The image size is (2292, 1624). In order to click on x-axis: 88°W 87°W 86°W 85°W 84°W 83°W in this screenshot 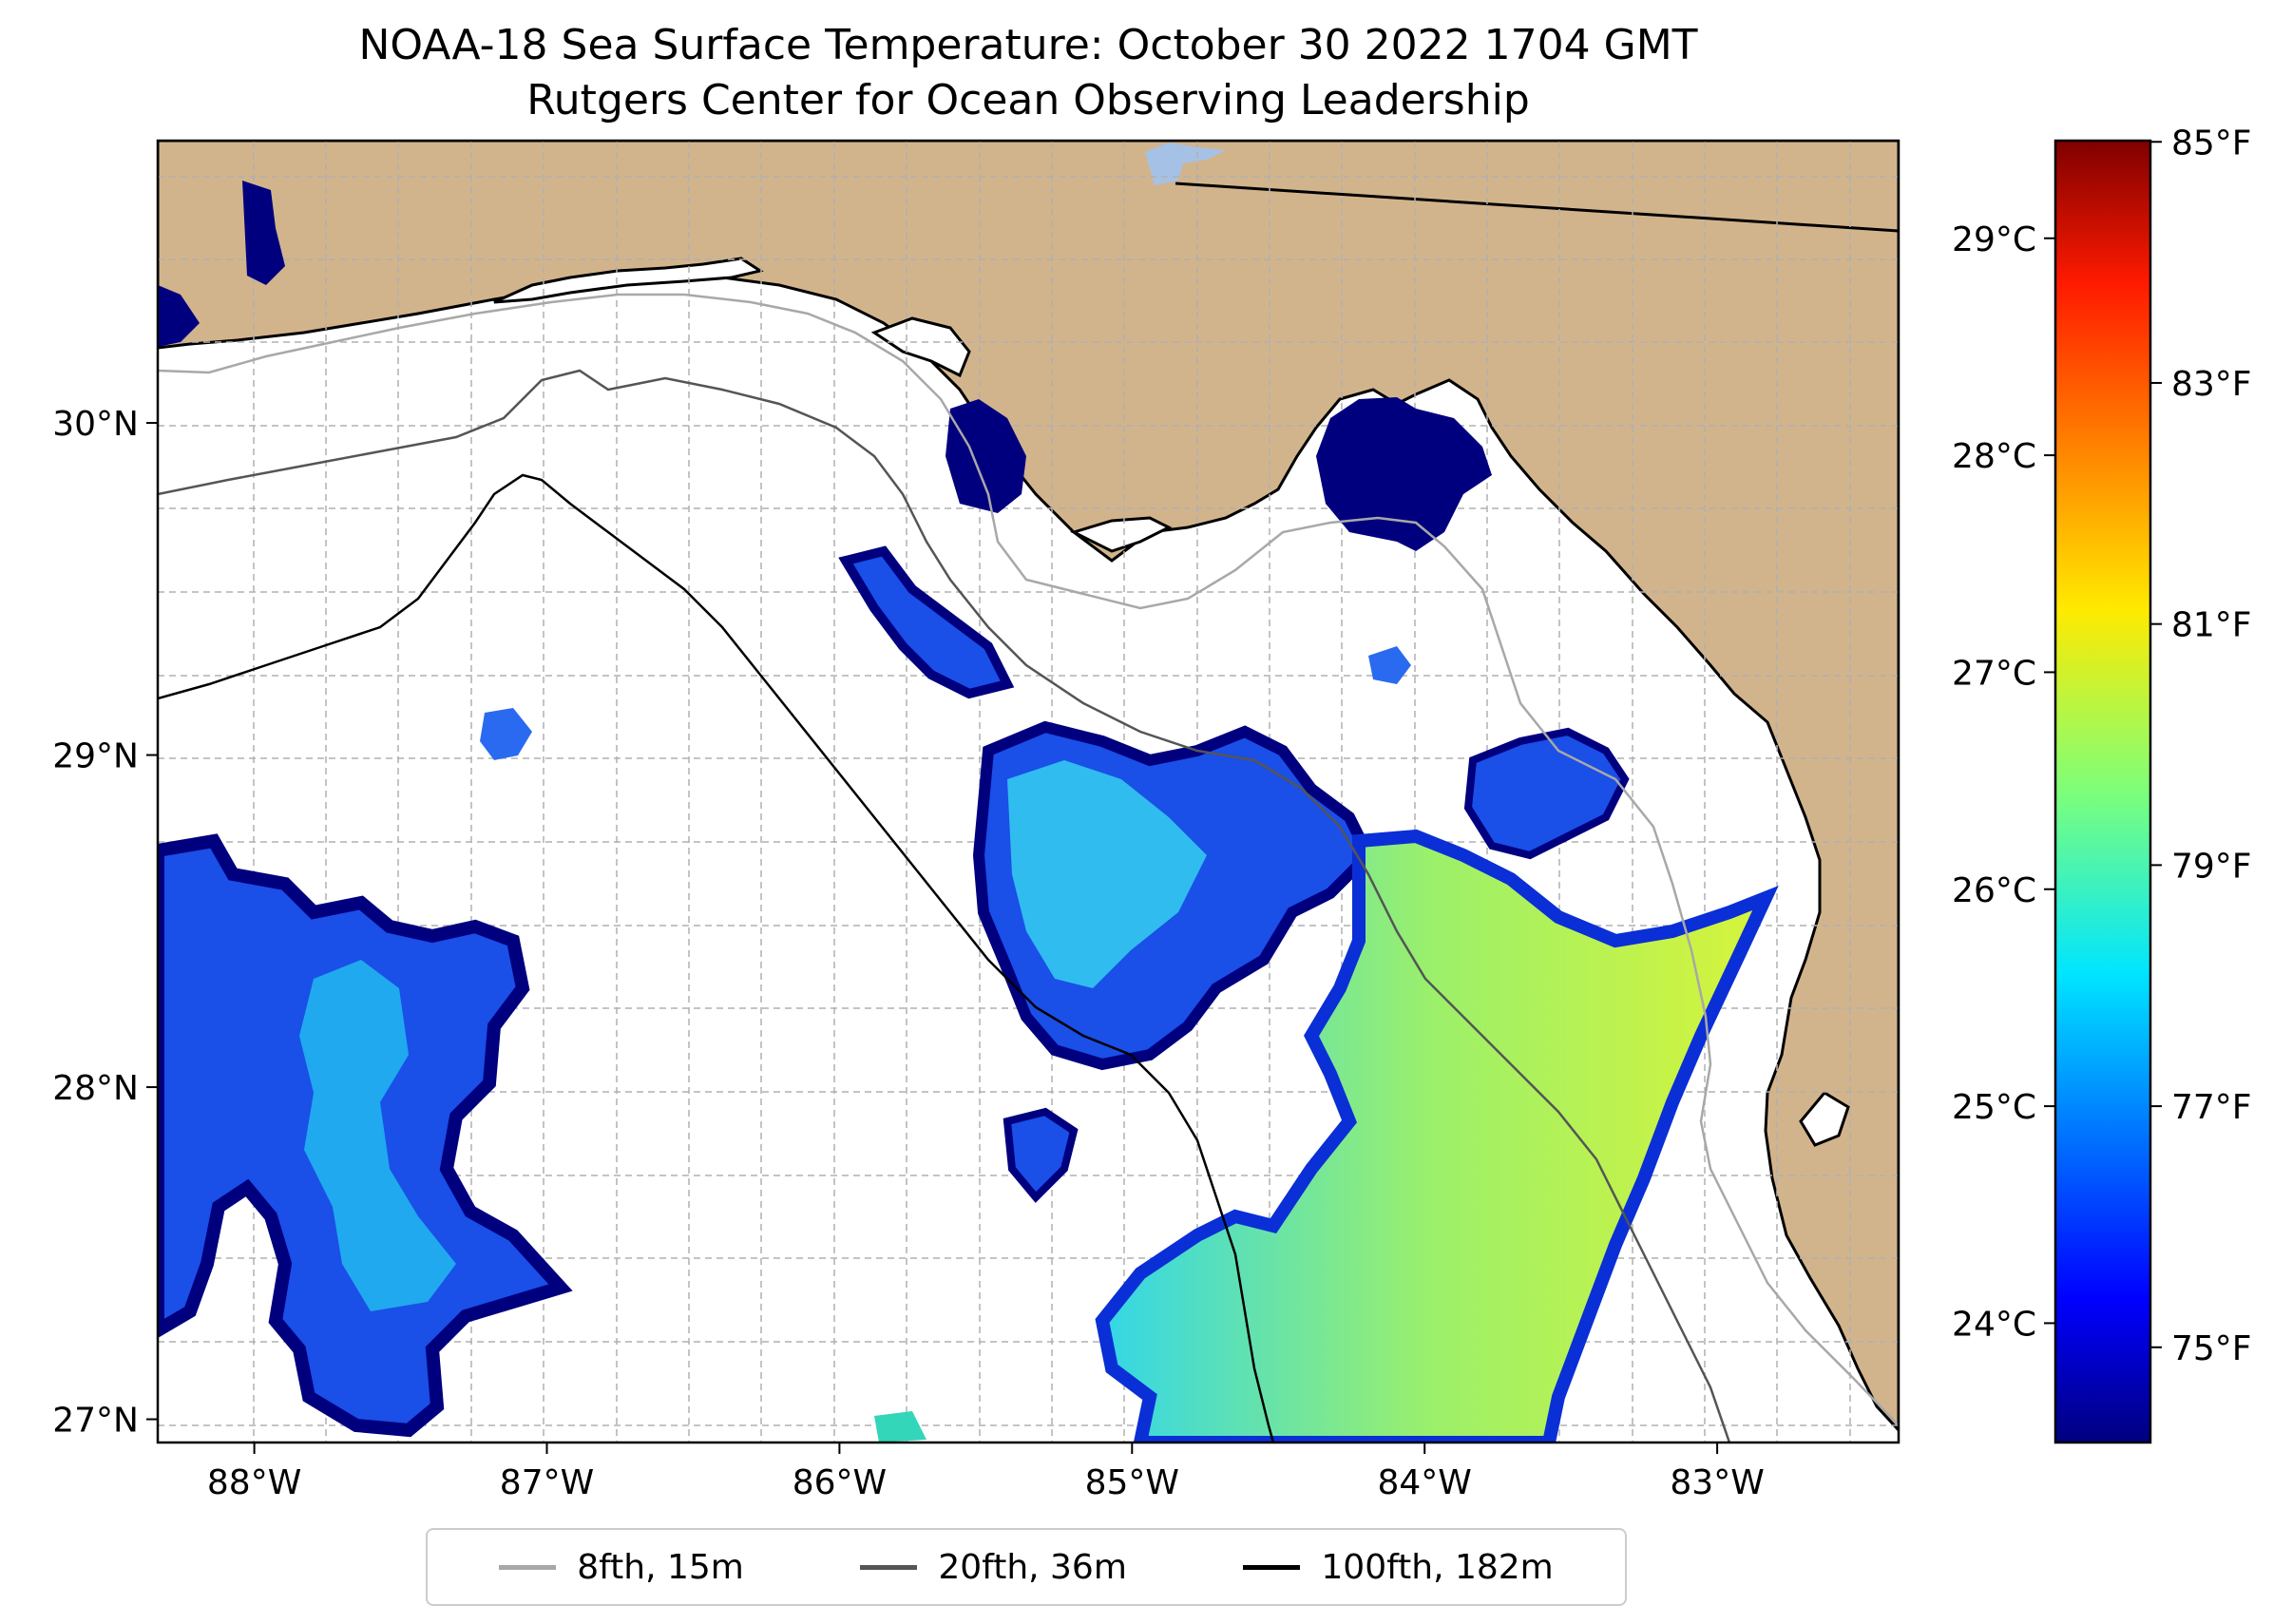, I will do `click(986, 1472)`.